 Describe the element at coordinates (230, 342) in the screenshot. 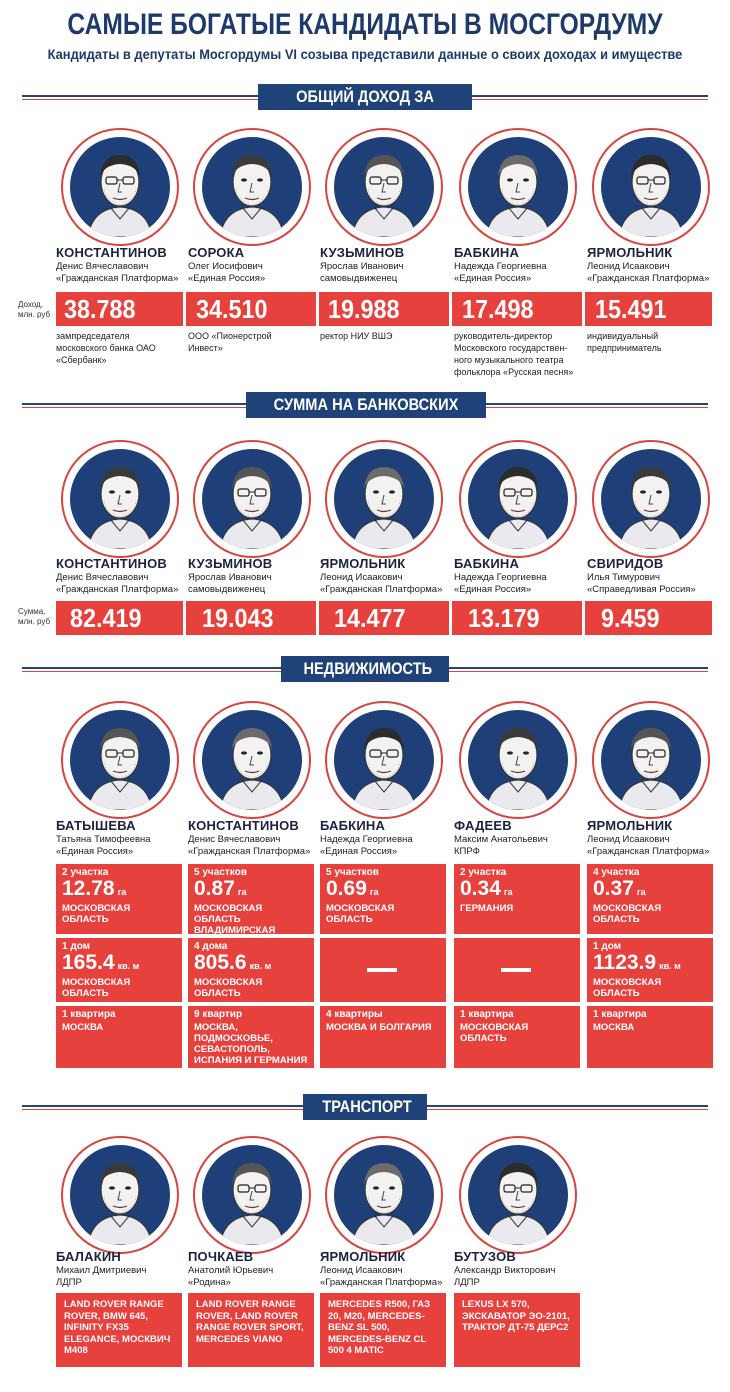

I see `income-note: ООО «Пионерстрой Инвест»` at that location.